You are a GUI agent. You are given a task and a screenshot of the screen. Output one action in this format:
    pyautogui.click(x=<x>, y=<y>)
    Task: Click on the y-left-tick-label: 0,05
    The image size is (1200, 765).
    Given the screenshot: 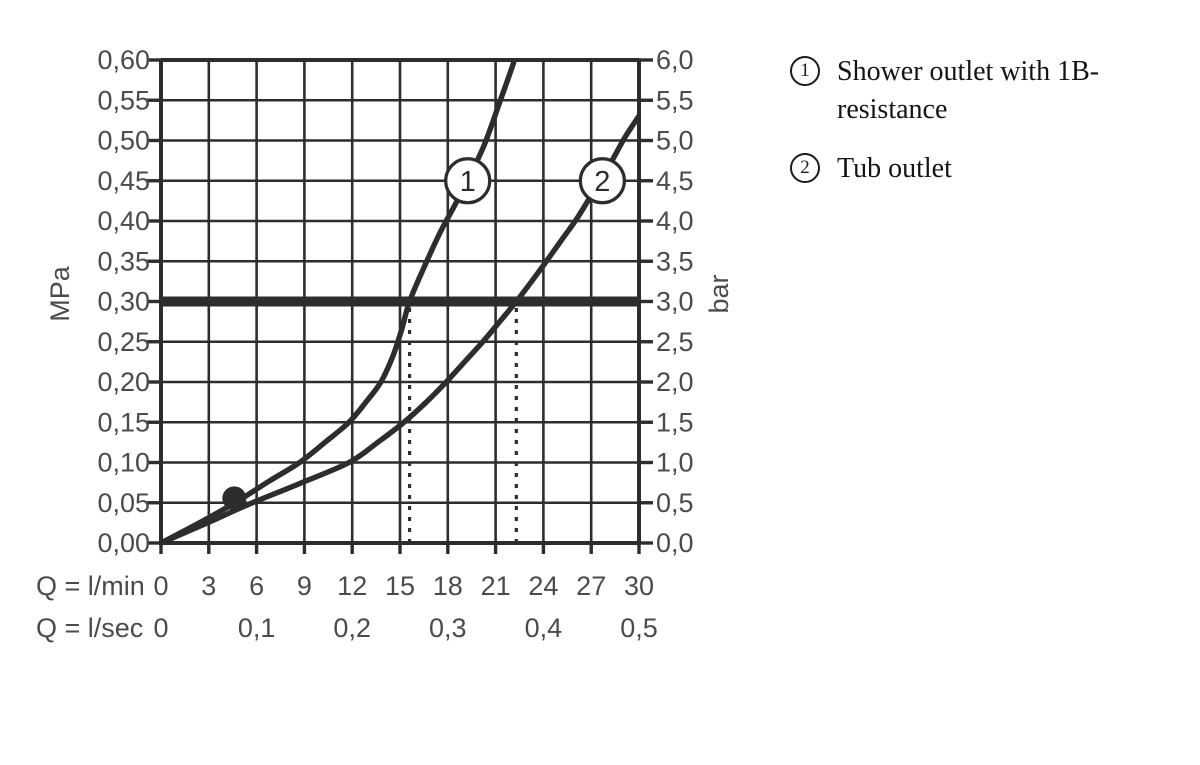 What is the action you would take?
    pyautogui.click(x=123, y=503)
    